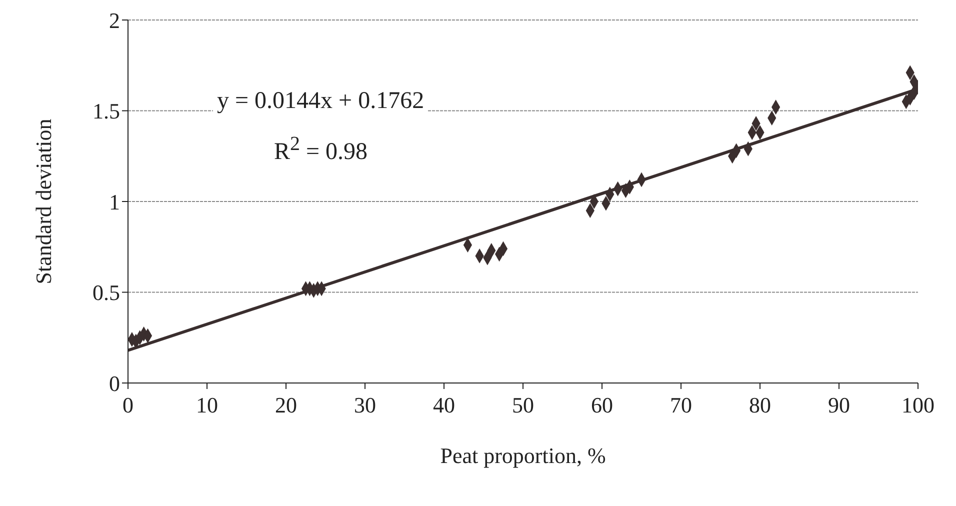 The width and height of the screenshot is (956, 506). Describe the element at coordinates (106, 111) in the screenshot. I see `y-tick-label: 1.5` at that location.